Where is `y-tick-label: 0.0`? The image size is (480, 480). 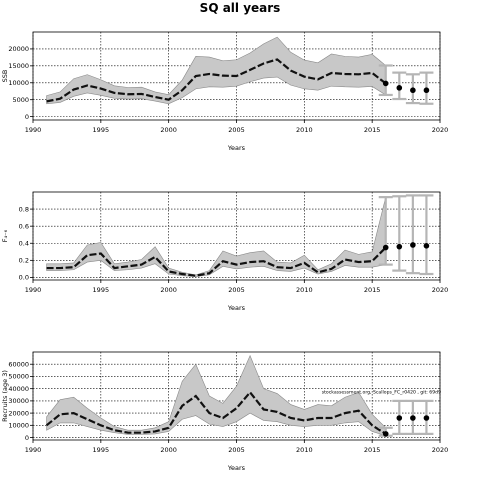 y-tick-label: 0.0 is located at coordinates (24, 278).